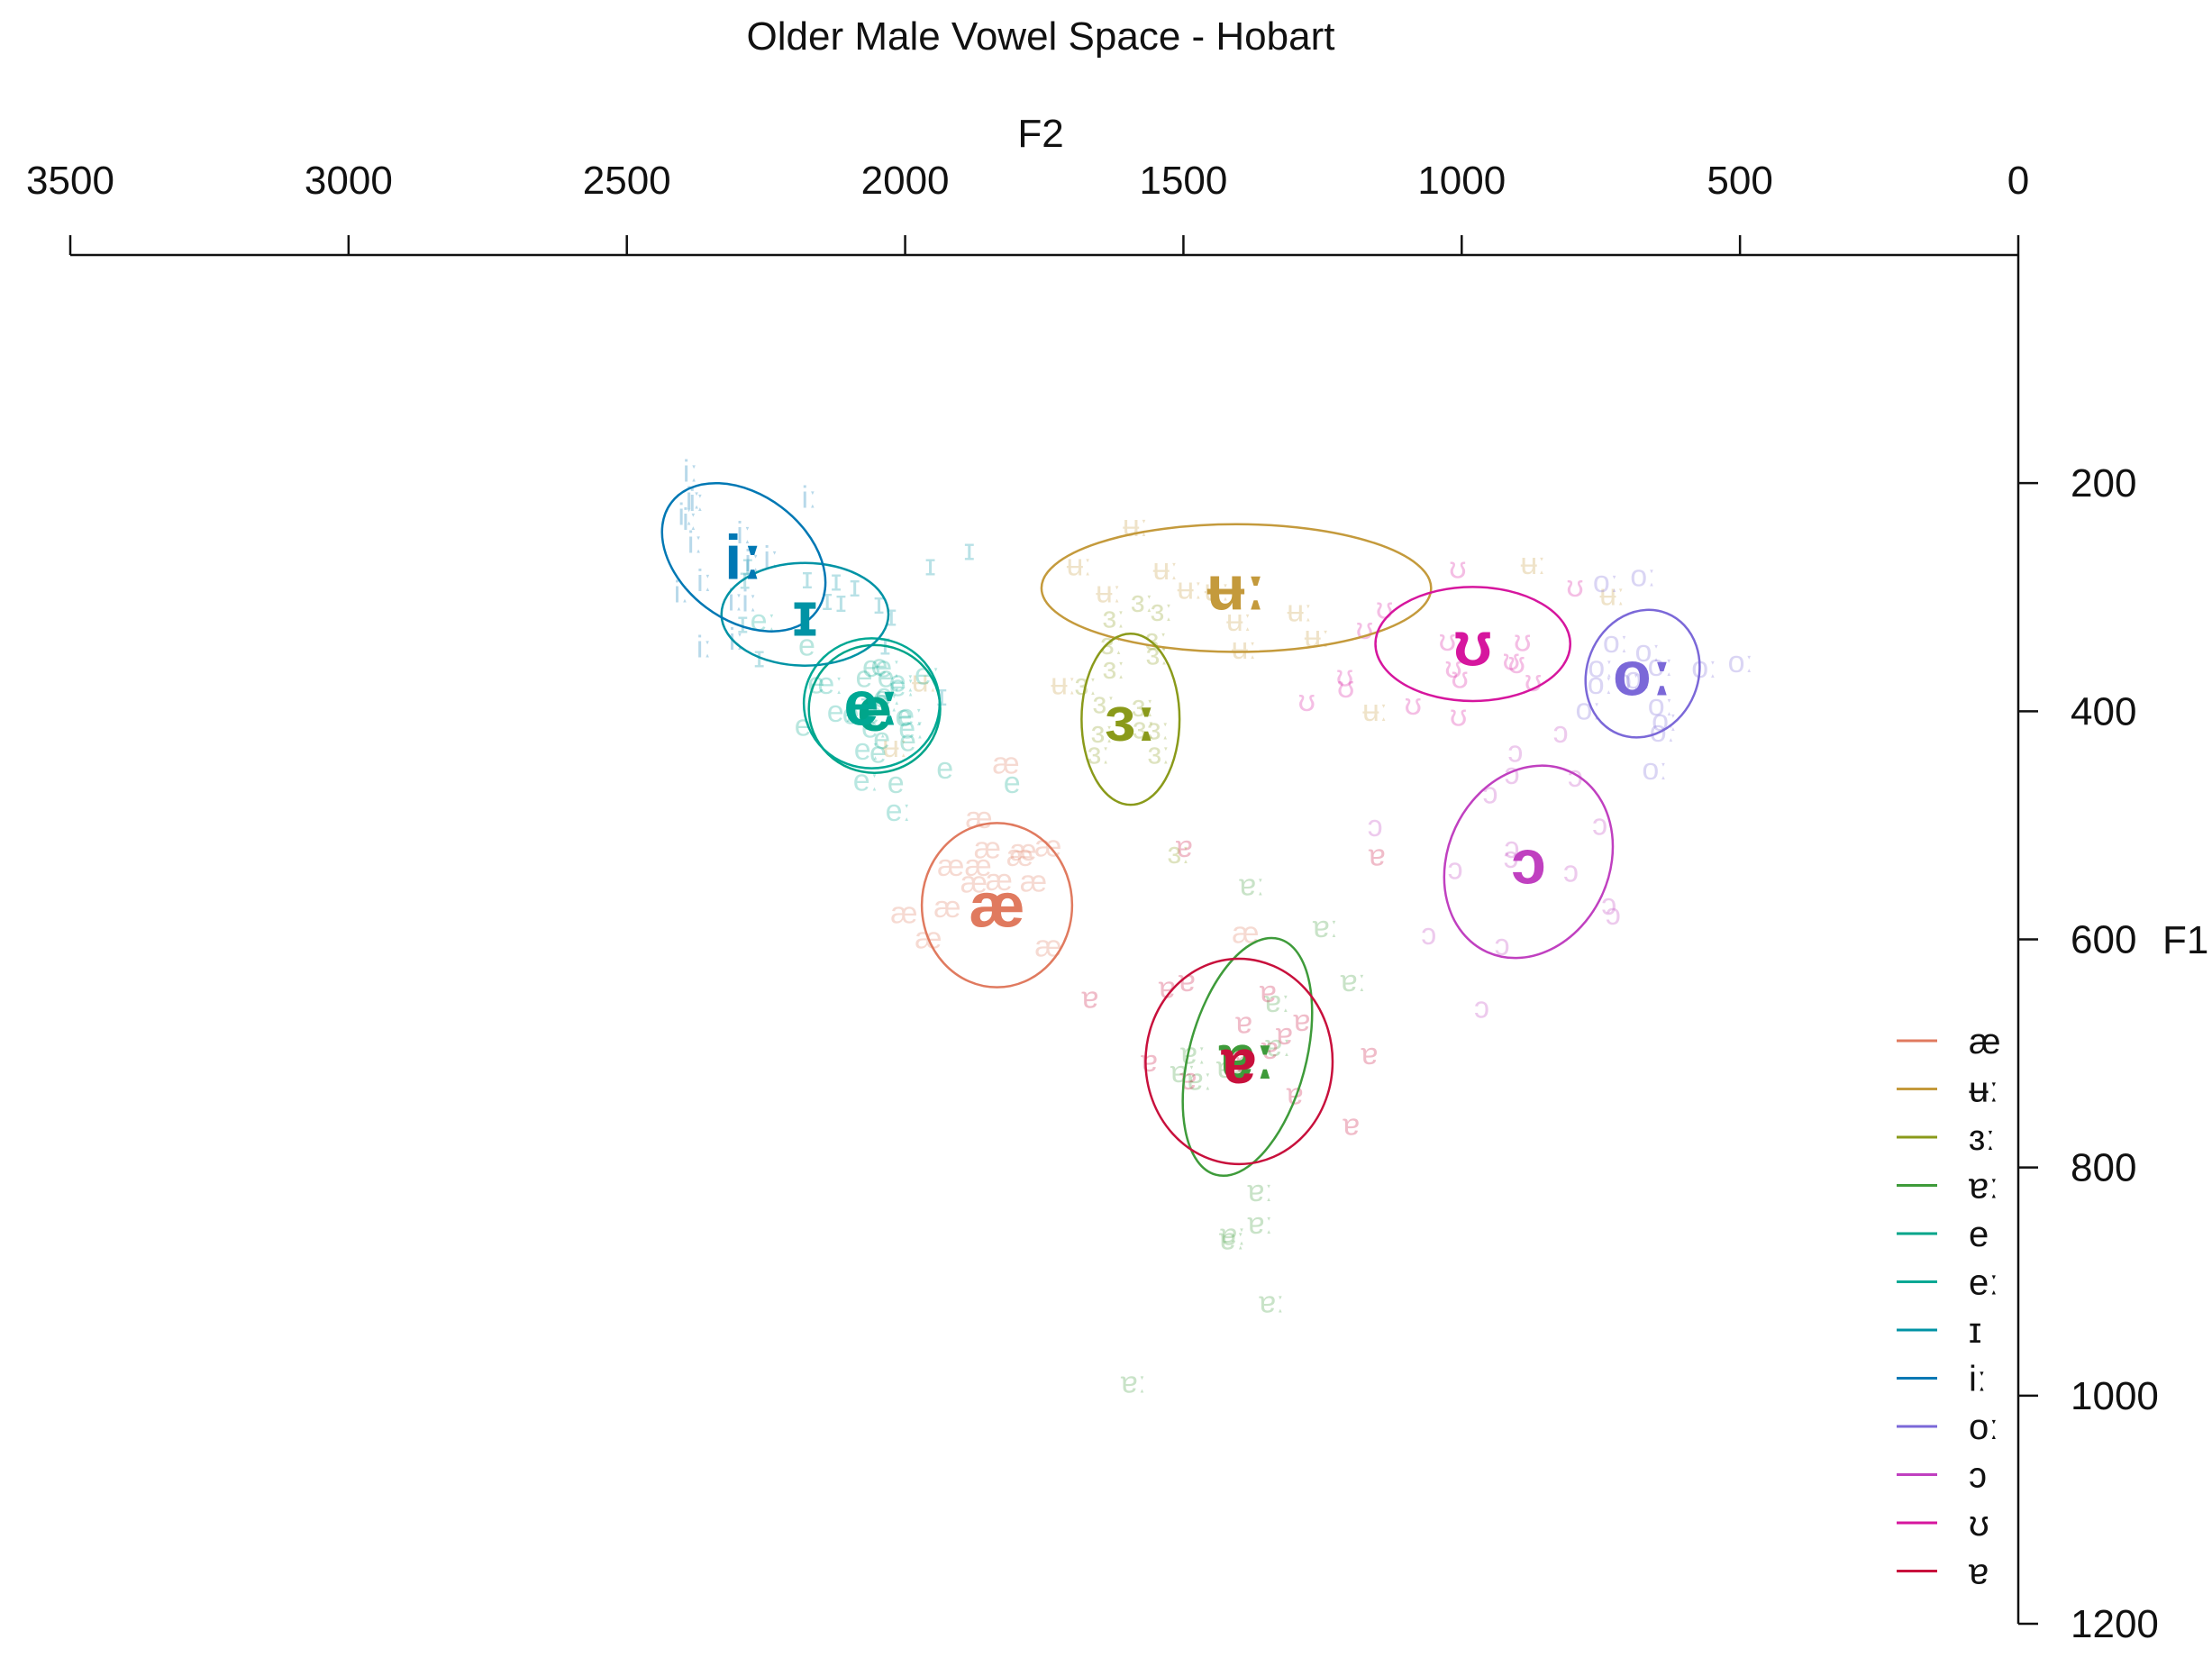  I want to click on y-tick-label: 1000, so click(2115, 1396).